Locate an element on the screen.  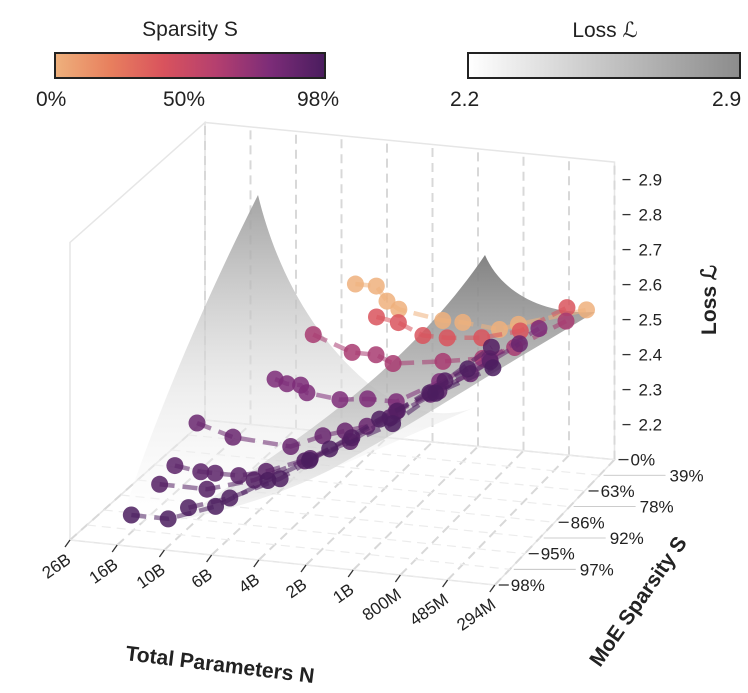
z-tick-label: 2.8 is located at coordinates (651, 215).